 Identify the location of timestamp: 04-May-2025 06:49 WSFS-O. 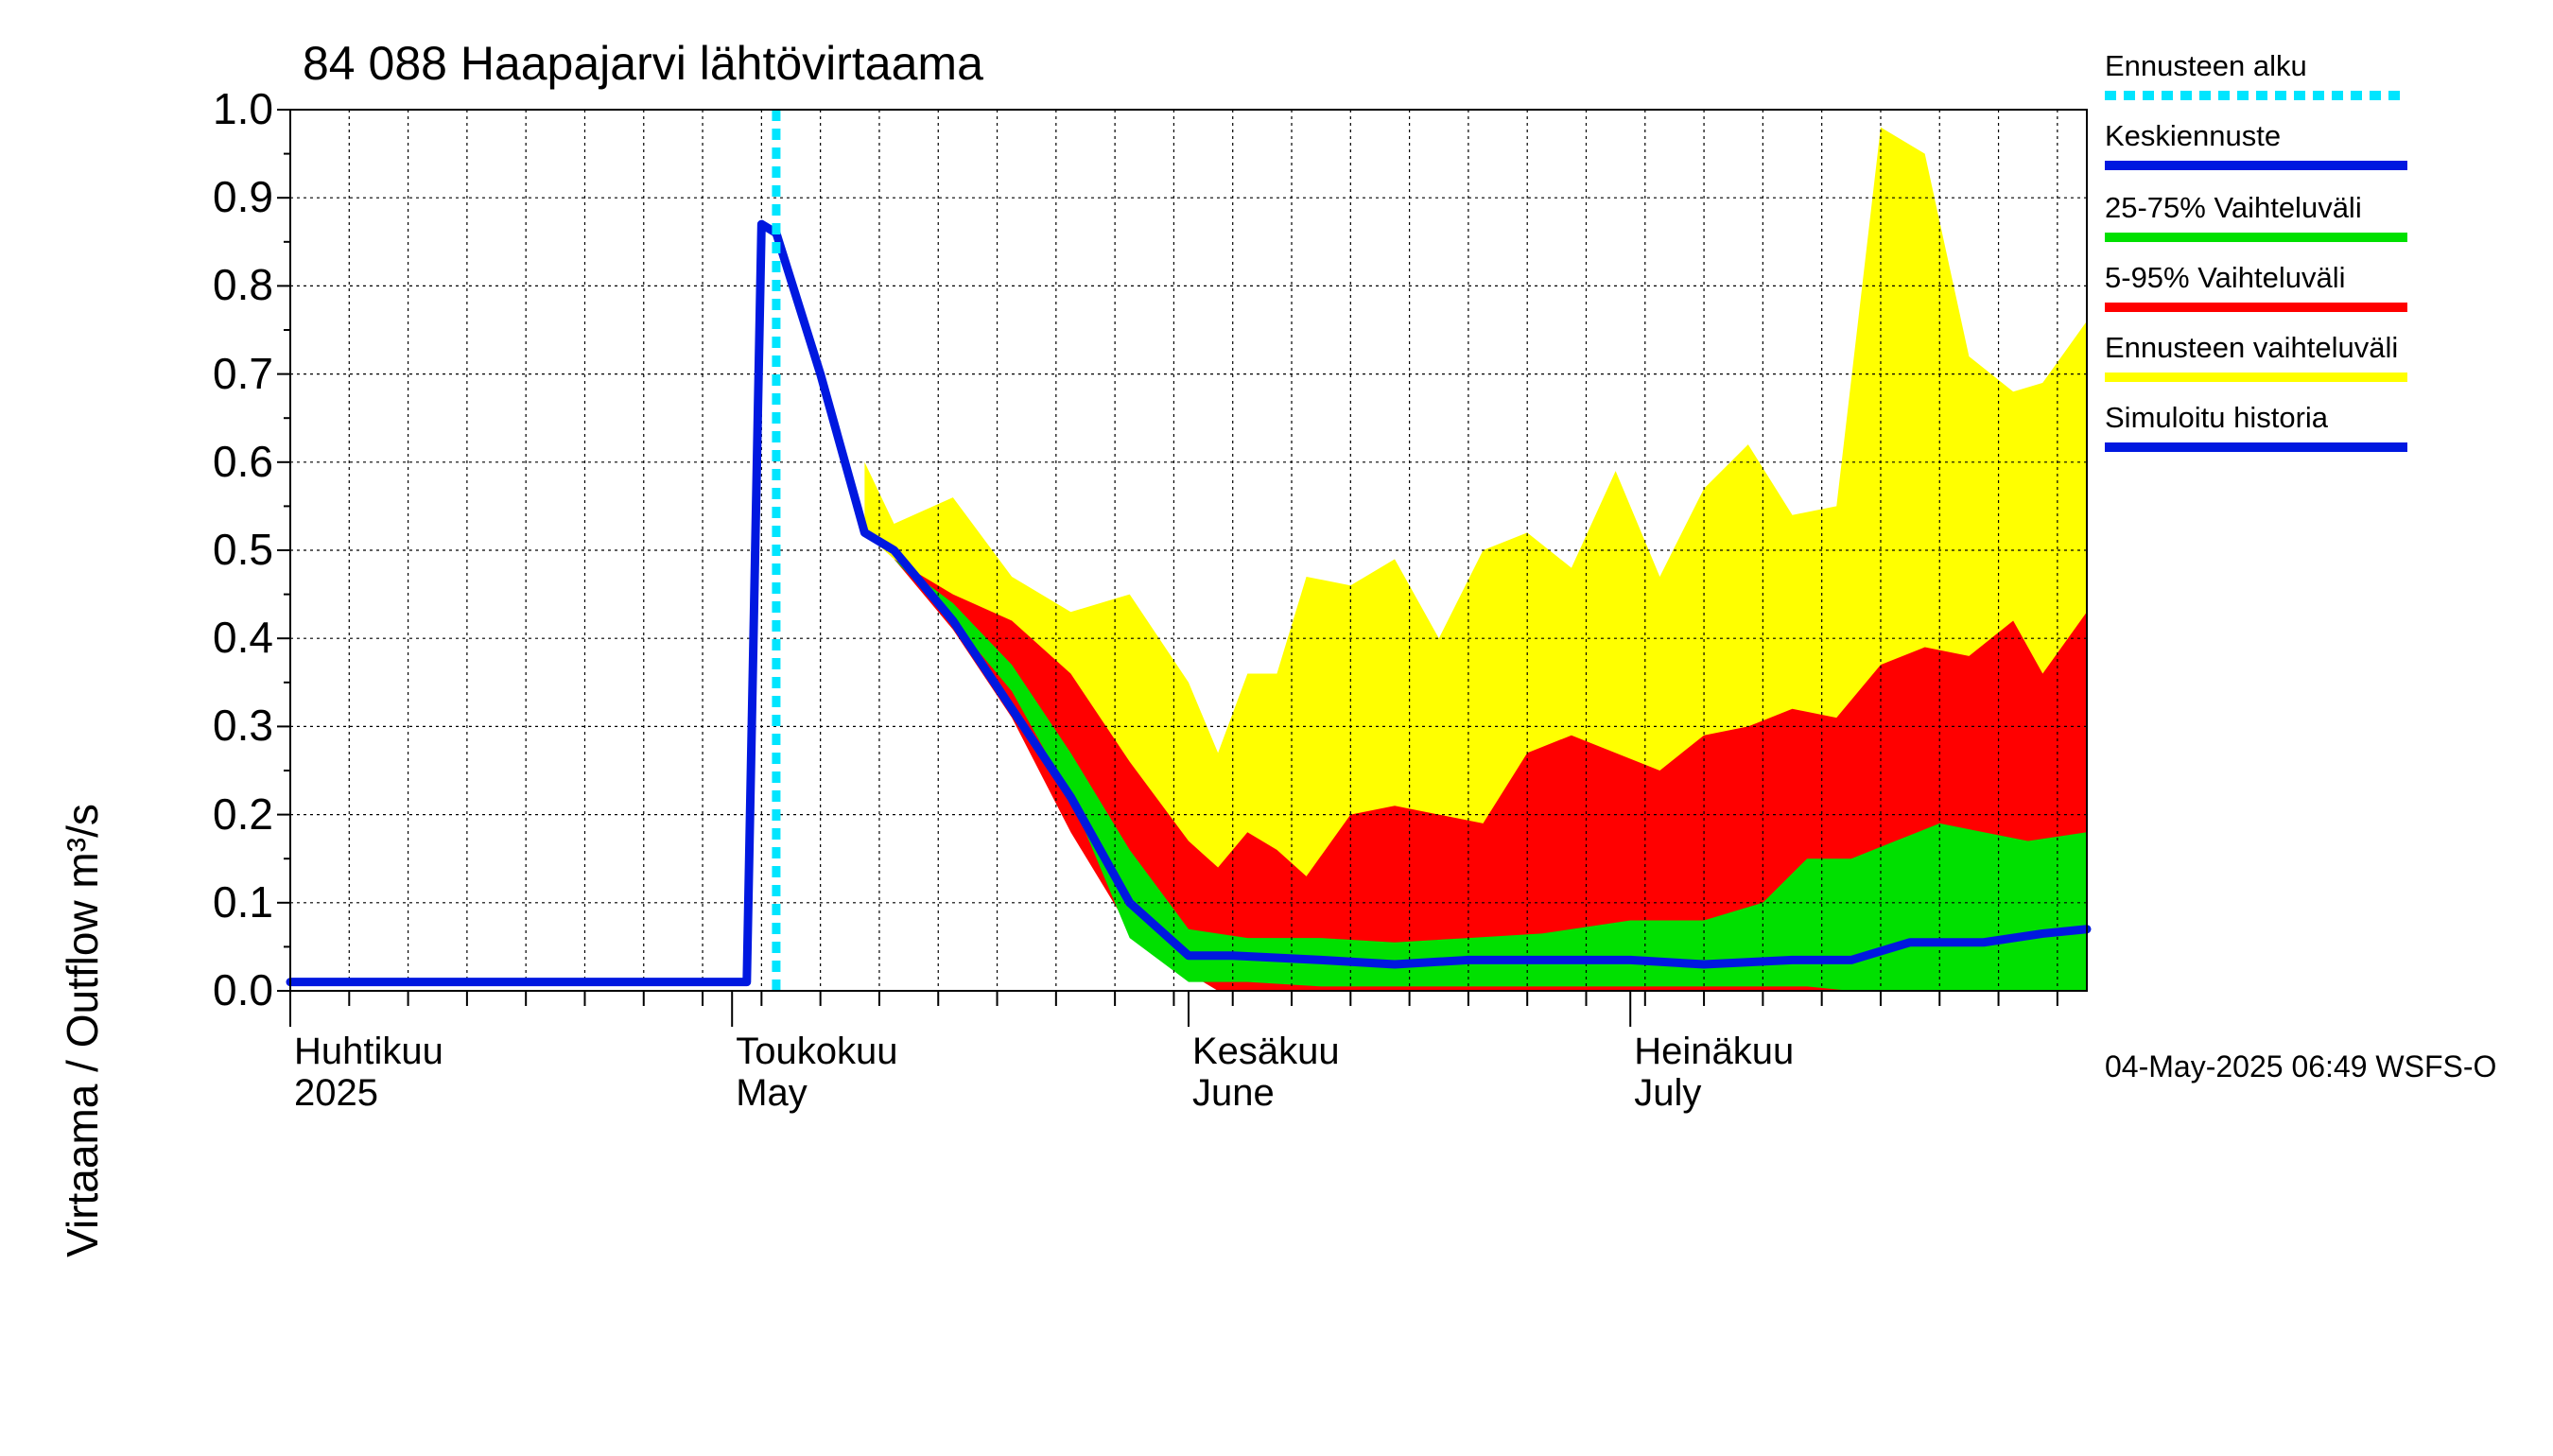
(2301, 1066).